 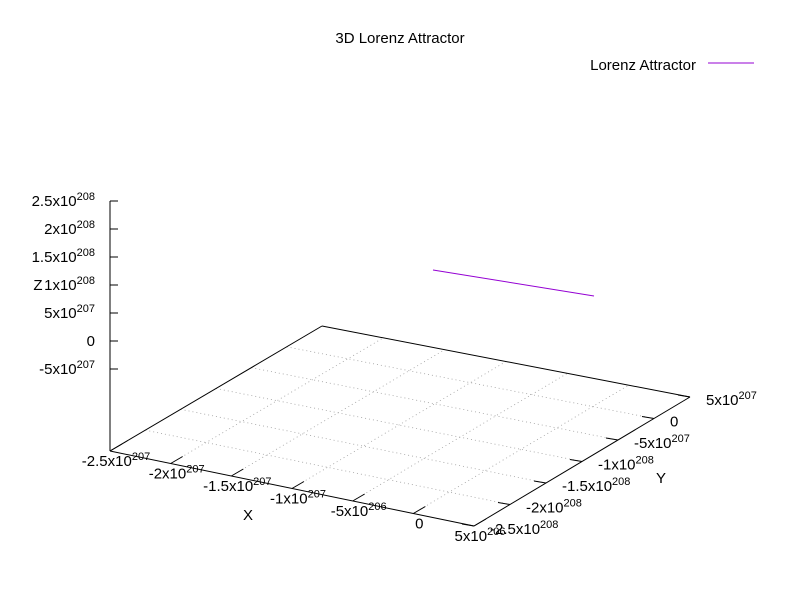 I want to click on series-lorenz-attractor-line, so click(x=513, y=283).